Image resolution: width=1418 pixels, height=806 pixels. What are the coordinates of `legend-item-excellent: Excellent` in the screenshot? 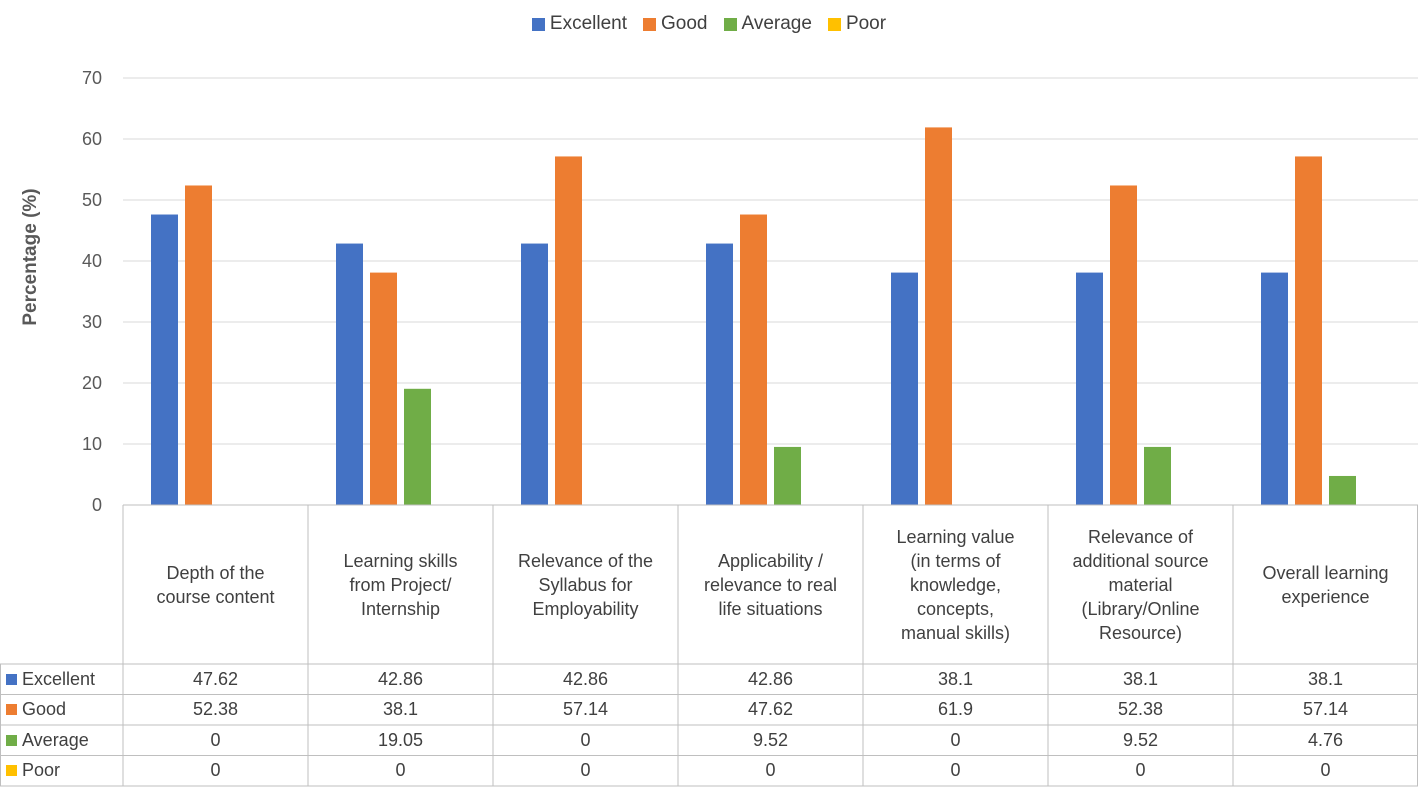 It's located at (579, 24).